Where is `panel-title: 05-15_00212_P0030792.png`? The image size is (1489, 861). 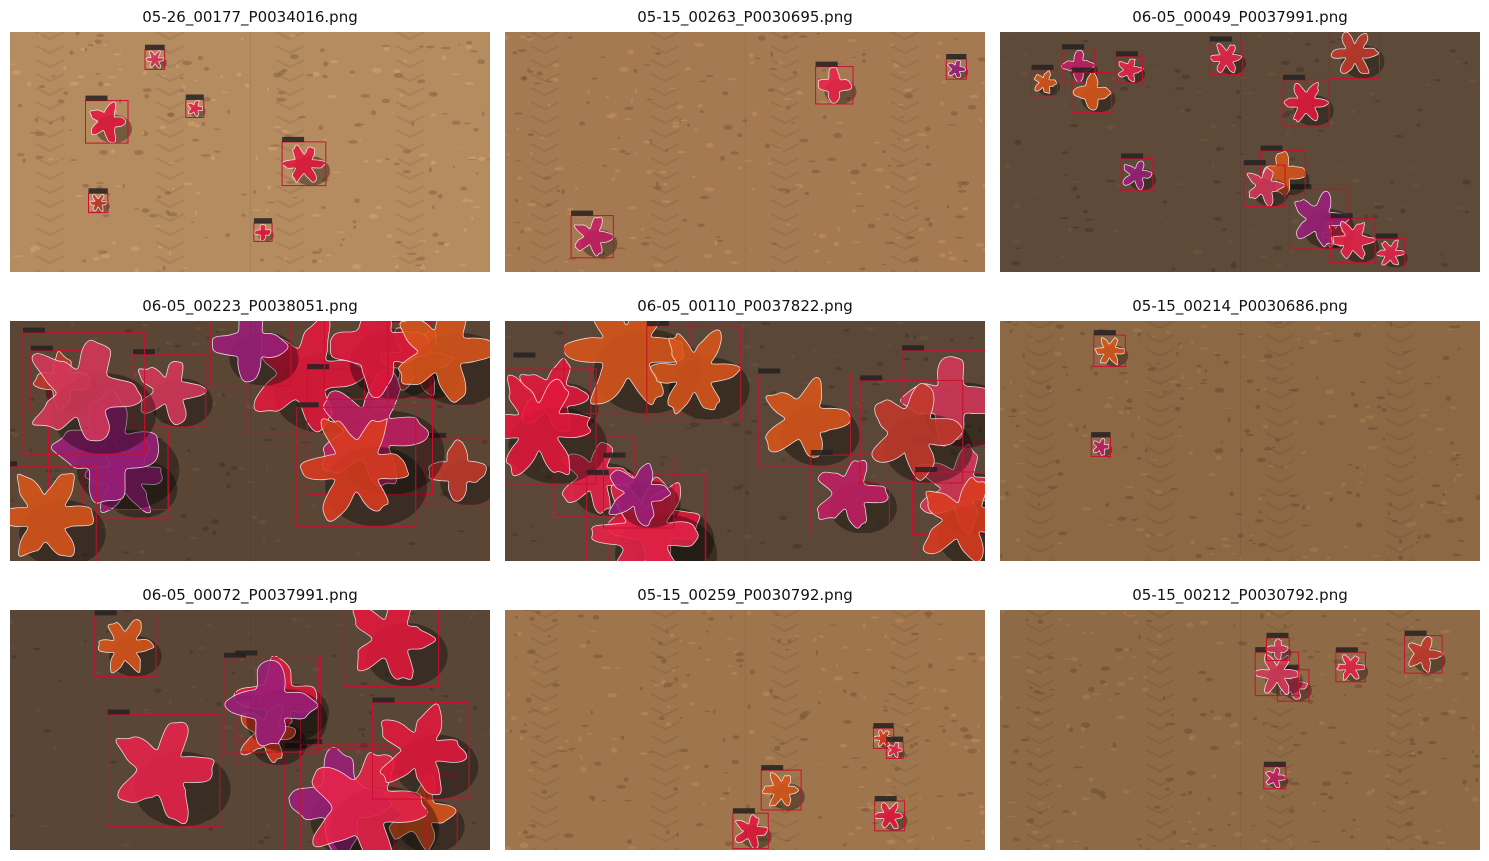
panel-title: 05-15_00212_P0030792.png is located at coordinates (1240, 595).